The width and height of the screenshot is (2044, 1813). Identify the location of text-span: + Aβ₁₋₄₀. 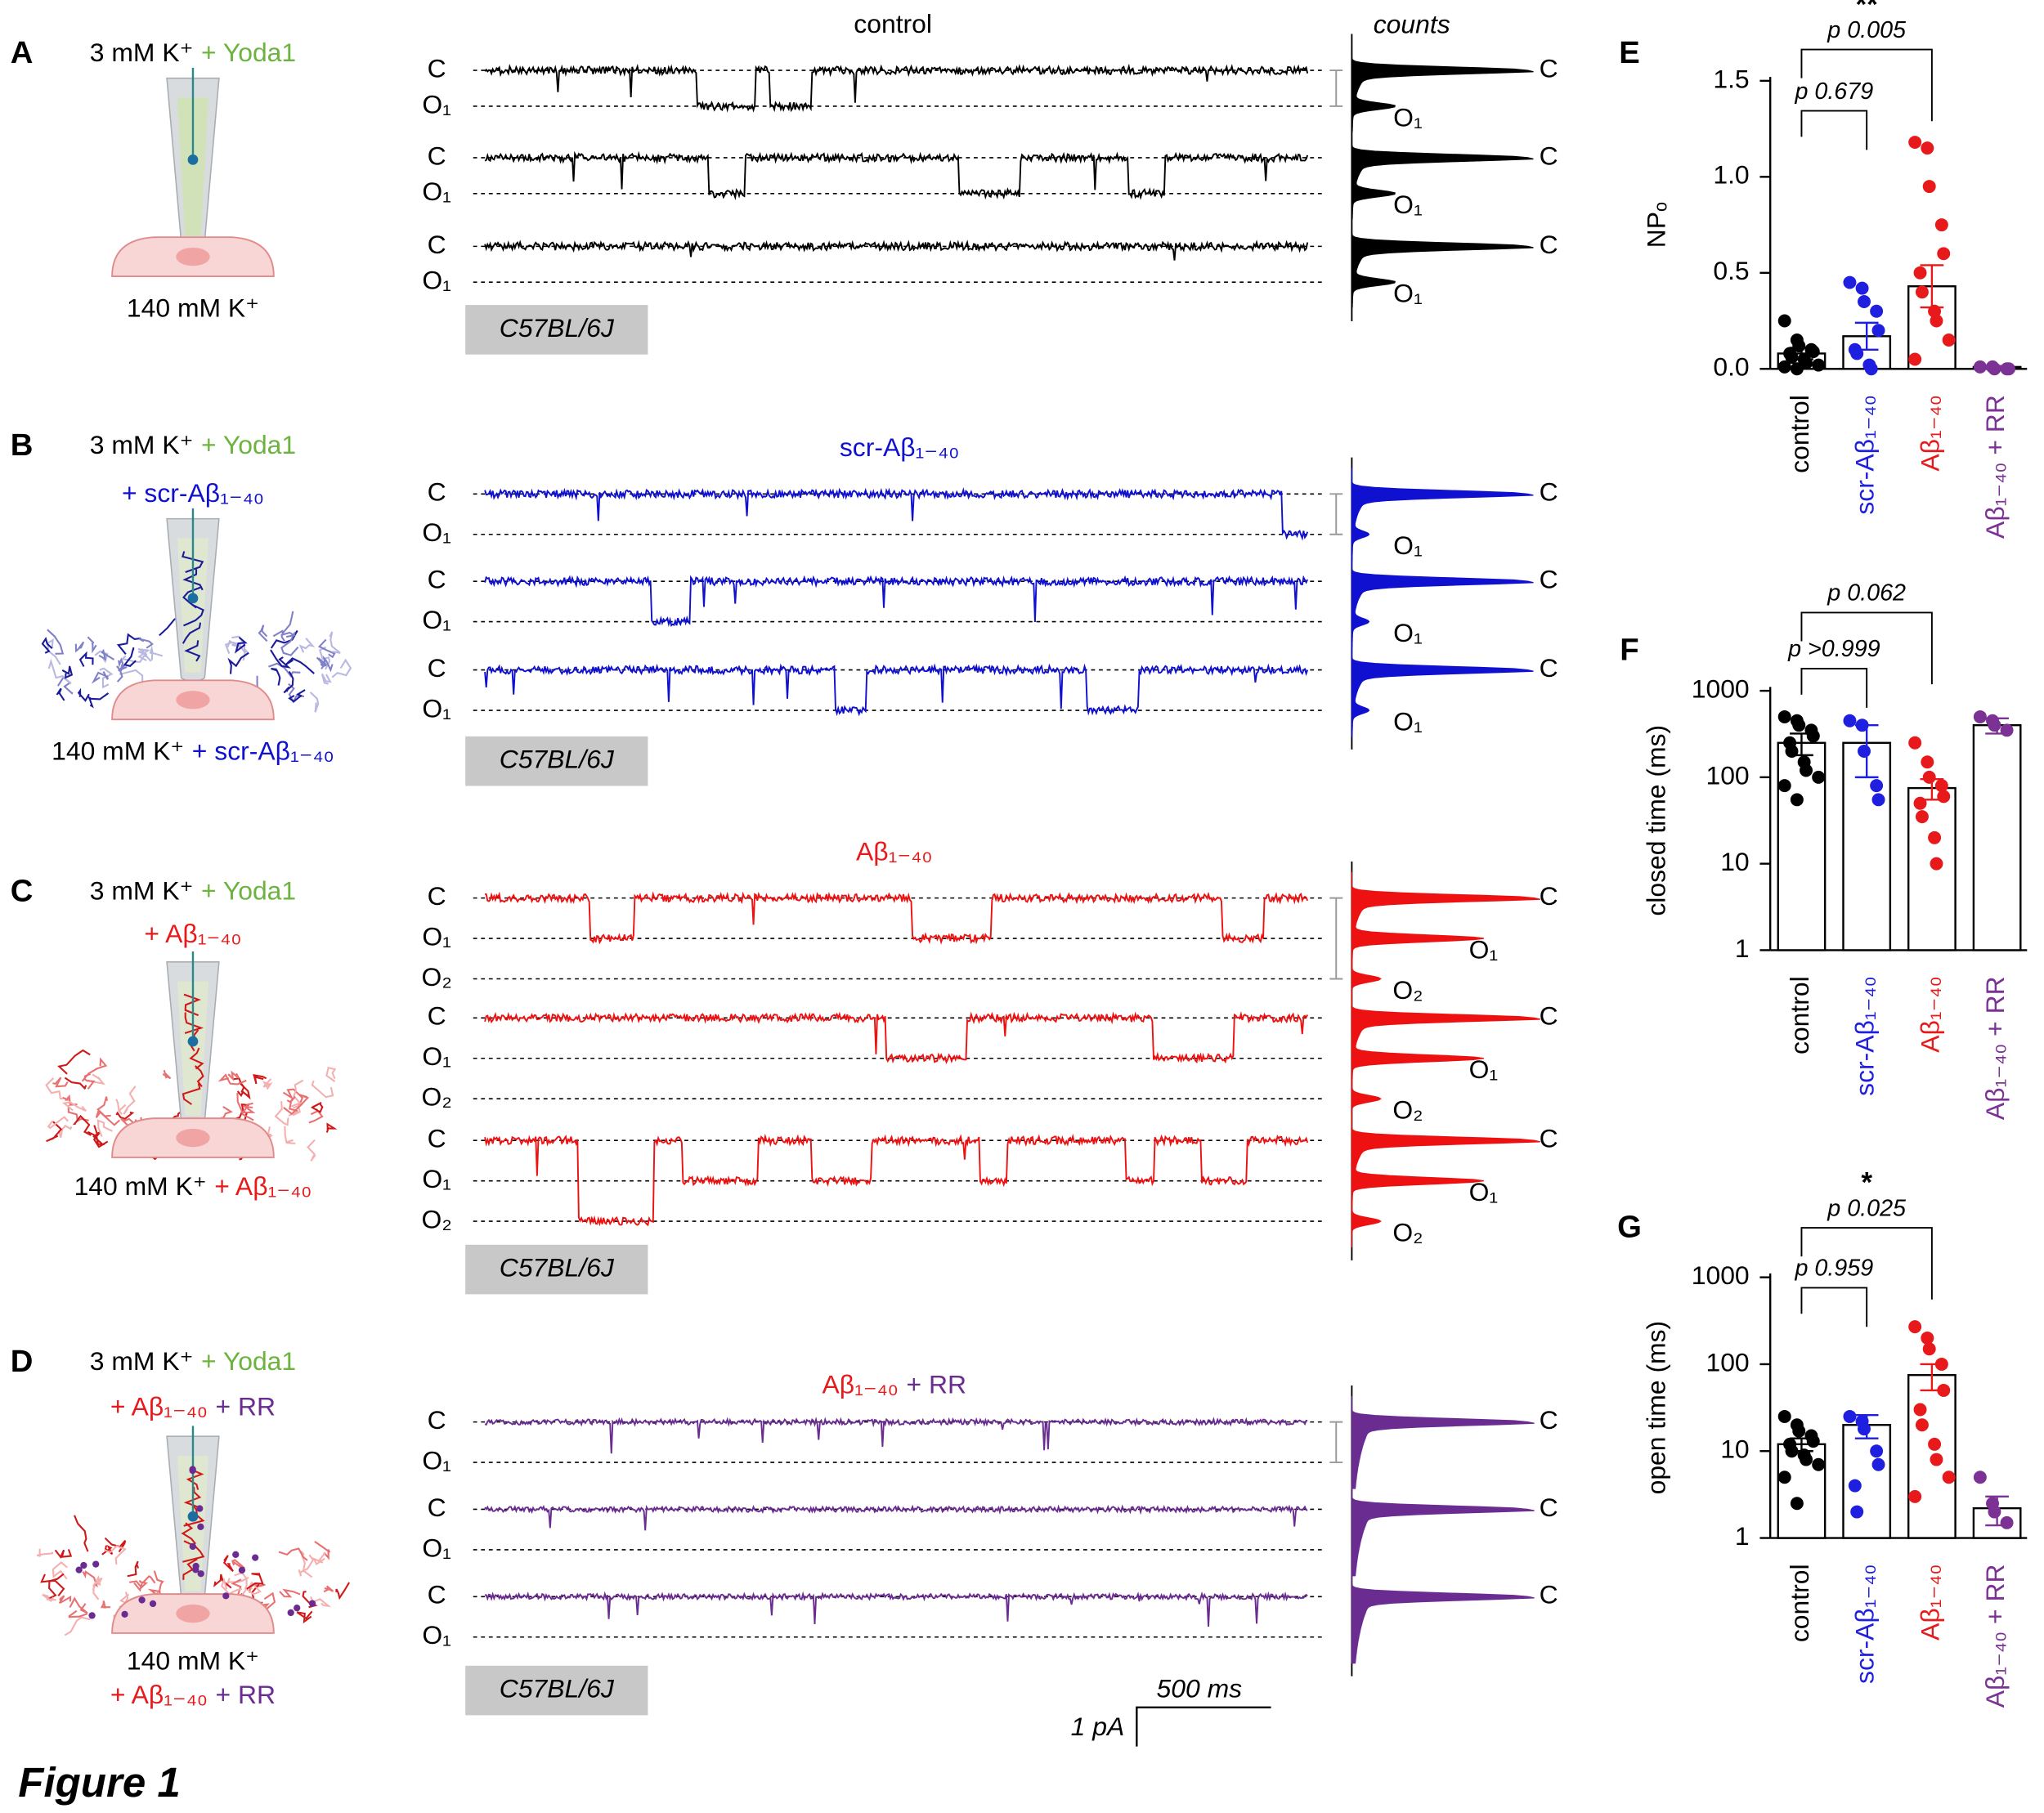
(193, 933).